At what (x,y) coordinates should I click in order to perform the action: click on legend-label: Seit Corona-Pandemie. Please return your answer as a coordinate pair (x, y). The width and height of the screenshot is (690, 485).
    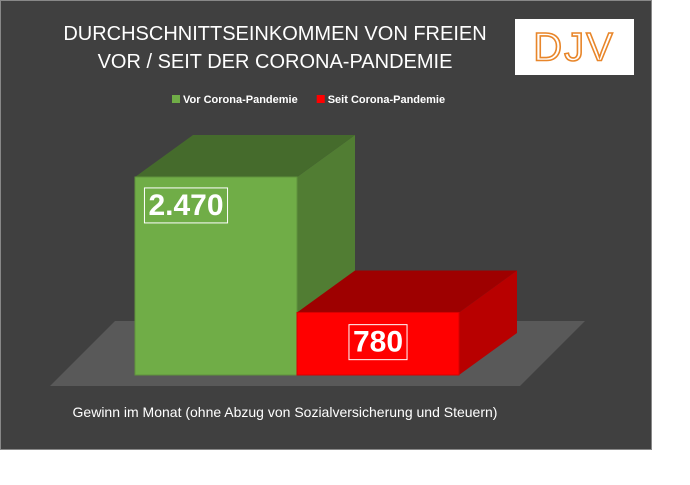
    Looking at the image, I should click on (386, 100).